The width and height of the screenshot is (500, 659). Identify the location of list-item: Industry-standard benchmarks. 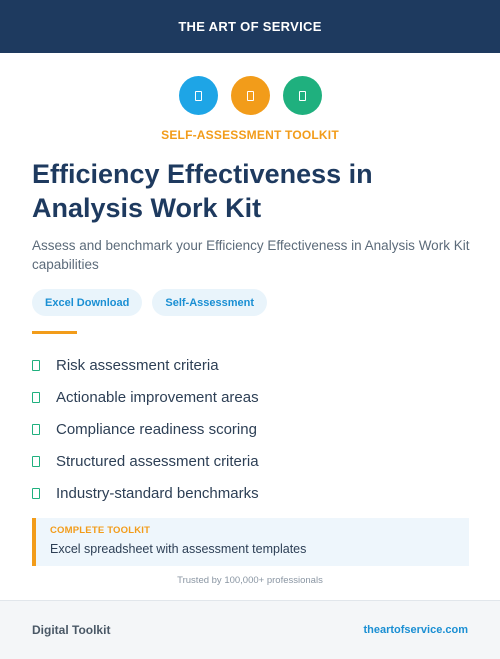
(252, 493).